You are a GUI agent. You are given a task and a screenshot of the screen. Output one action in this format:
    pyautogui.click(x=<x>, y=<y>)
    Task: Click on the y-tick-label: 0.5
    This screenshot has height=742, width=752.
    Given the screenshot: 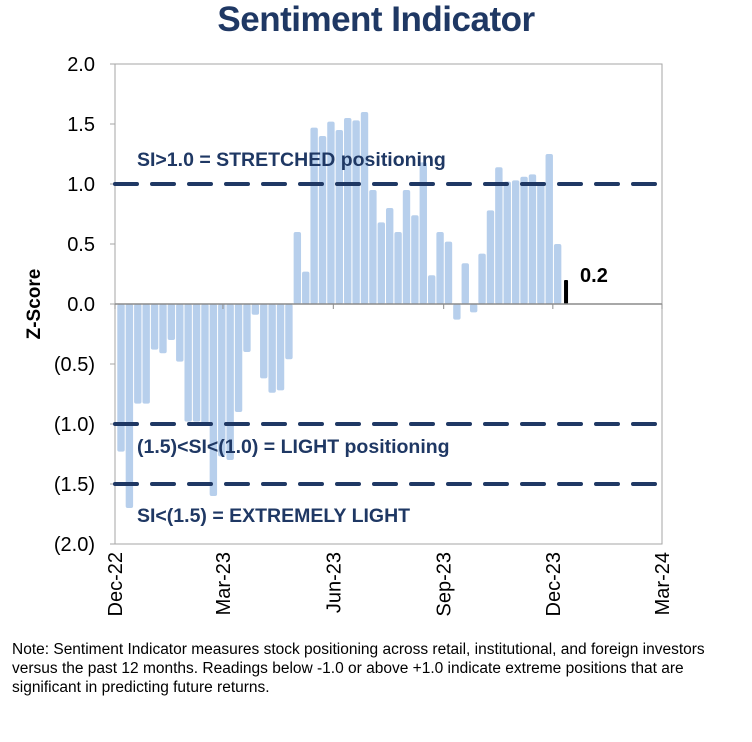 What is the action you would take?
    pyautogui.click(x=81, y=245)
    